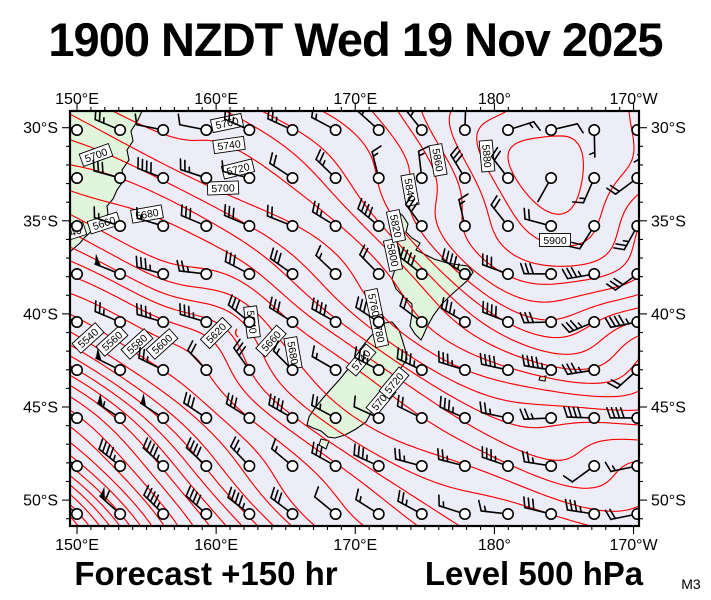  I want to click on model-tag: M3, so click(691, 584).